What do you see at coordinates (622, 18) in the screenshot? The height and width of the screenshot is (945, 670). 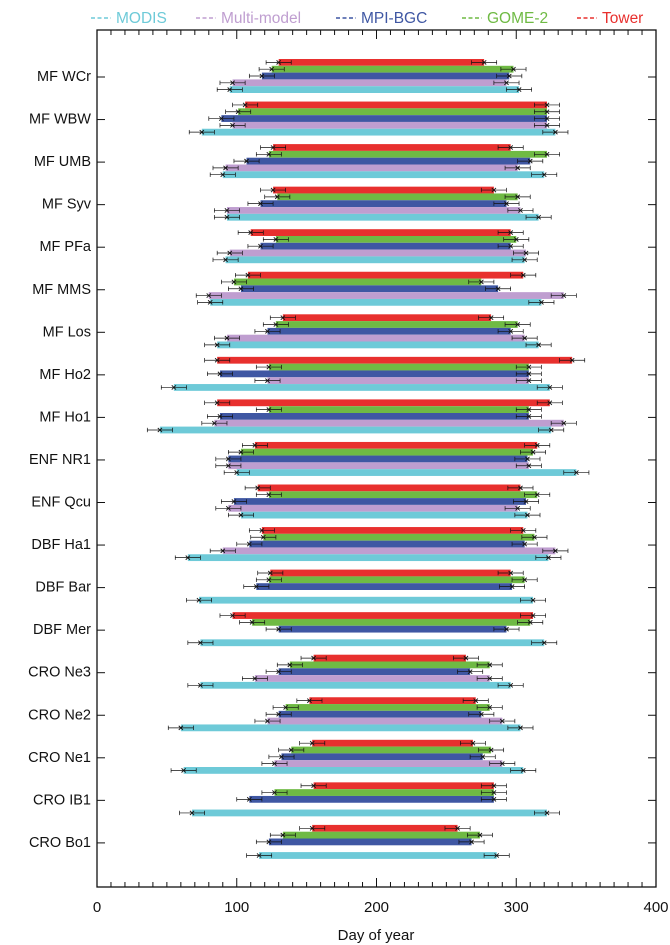 I see `legend-label-tower: Tower` at bounding box center [622, 18].